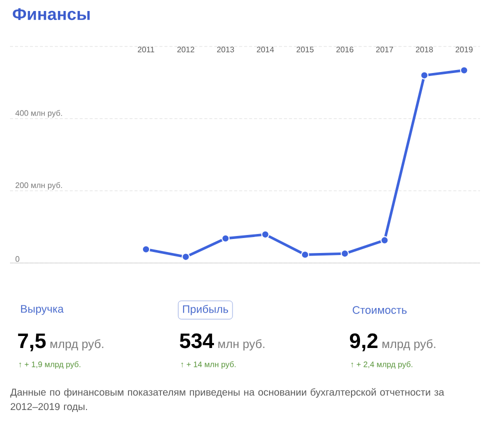 This screenshot has width=490, height=426. I want to click on chart-title: Финансы, so click(51, 14).